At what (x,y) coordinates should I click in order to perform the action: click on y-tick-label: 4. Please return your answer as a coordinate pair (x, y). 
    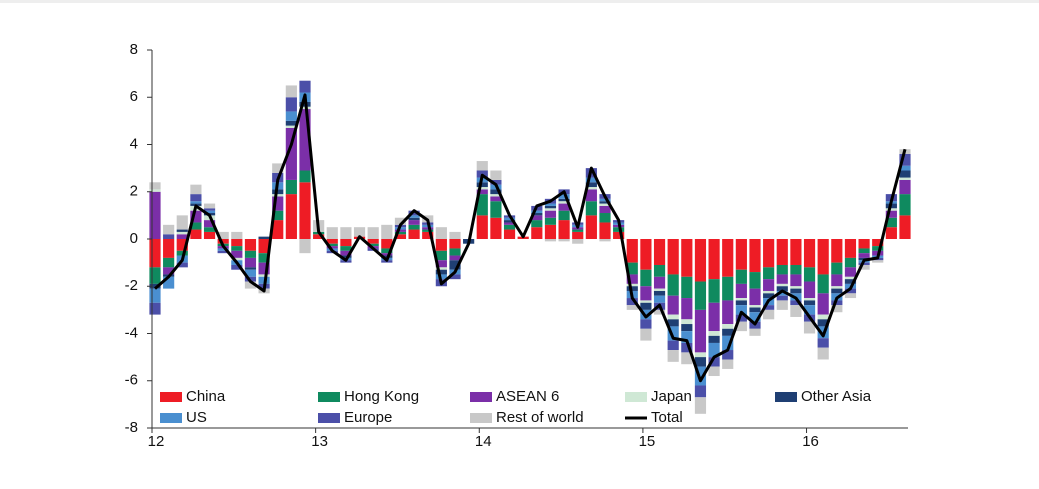
    Looking at the image, I should click on (134, 143).